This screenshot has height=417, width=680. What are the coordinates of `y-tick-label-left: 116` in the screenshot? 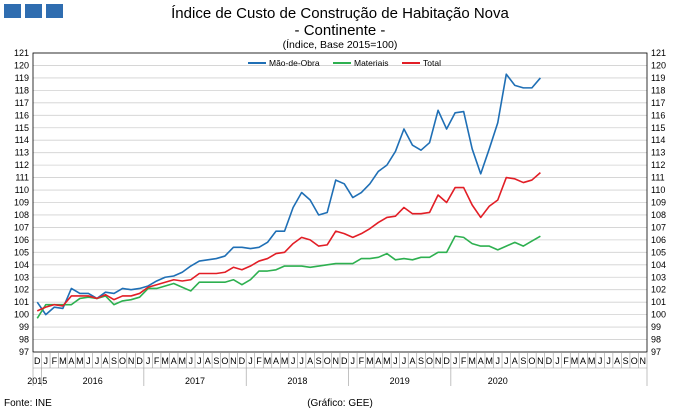 It's located at (22, 115).